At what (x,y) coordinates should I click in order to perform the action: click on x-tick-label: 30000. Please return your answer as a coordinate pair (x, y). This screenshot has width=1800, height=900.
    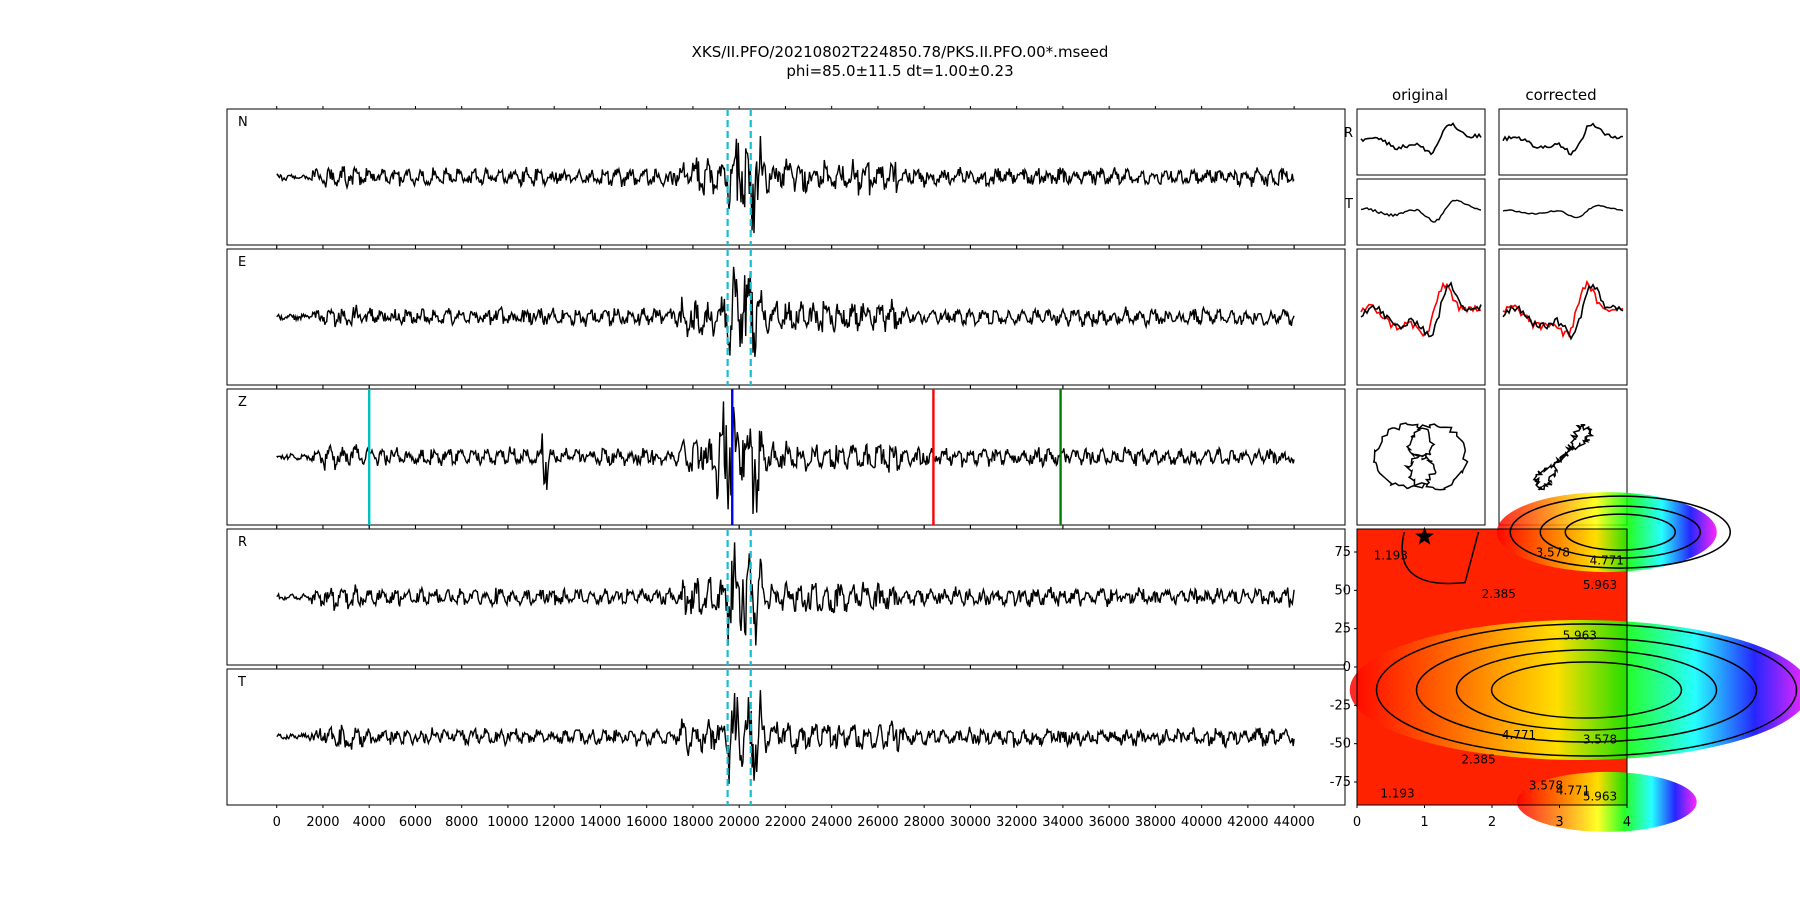
    Looking at the image, I should click on (970, 822).